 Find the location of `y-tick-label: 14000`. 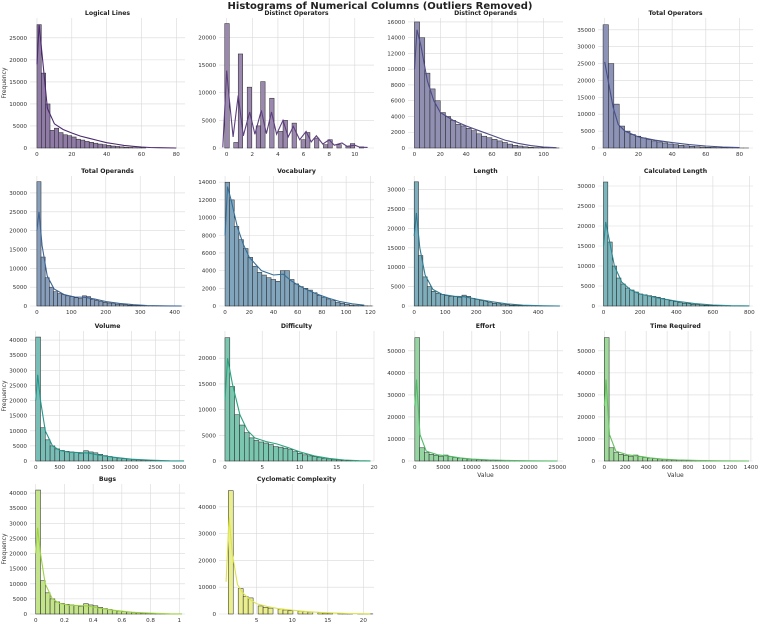

y-tick-label: 14000 is located at coordinates (396, 39).